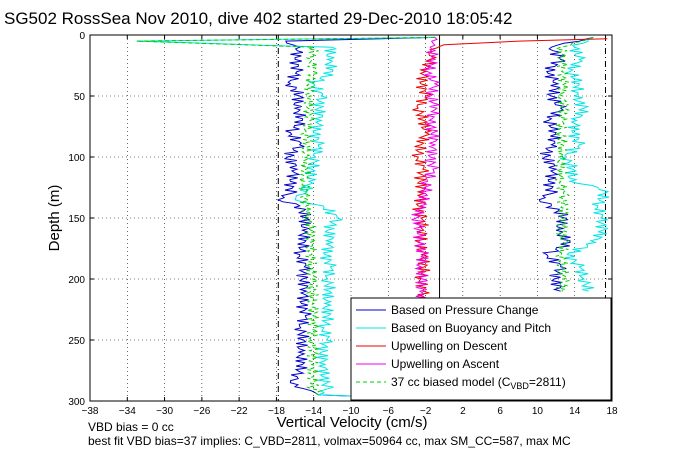  Describe the element at coordinates (351, 411) in the screenshot. I see `x-tick-label: −10` at that location.